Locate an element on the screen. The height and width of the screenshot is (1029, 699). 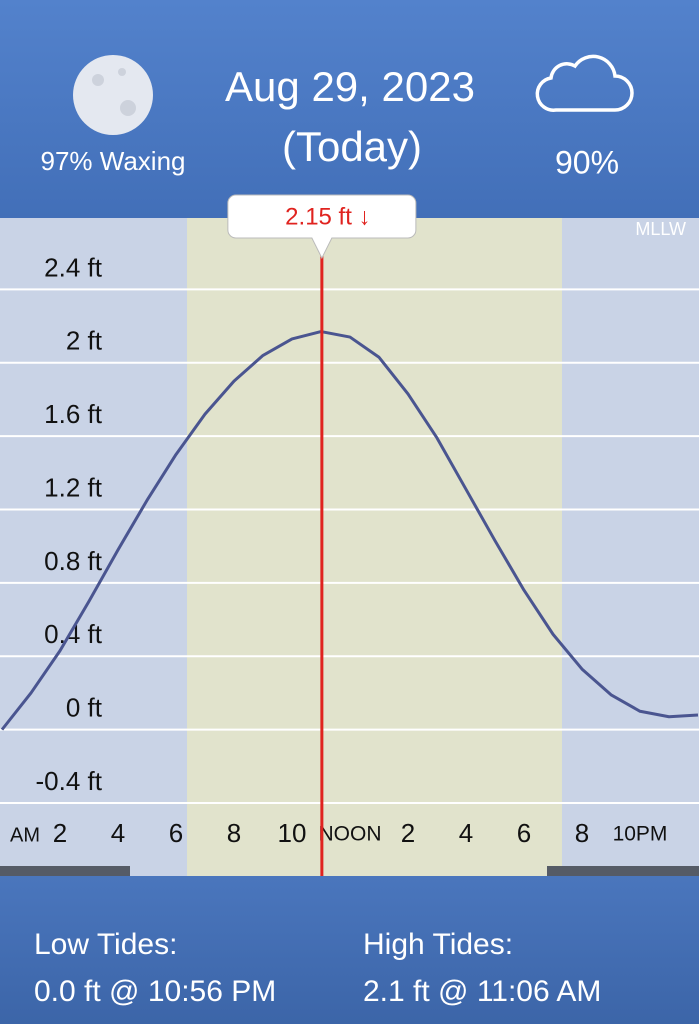
low-text: 0.0 ft @ 10:56 PM is located at coordinates (155, 991).